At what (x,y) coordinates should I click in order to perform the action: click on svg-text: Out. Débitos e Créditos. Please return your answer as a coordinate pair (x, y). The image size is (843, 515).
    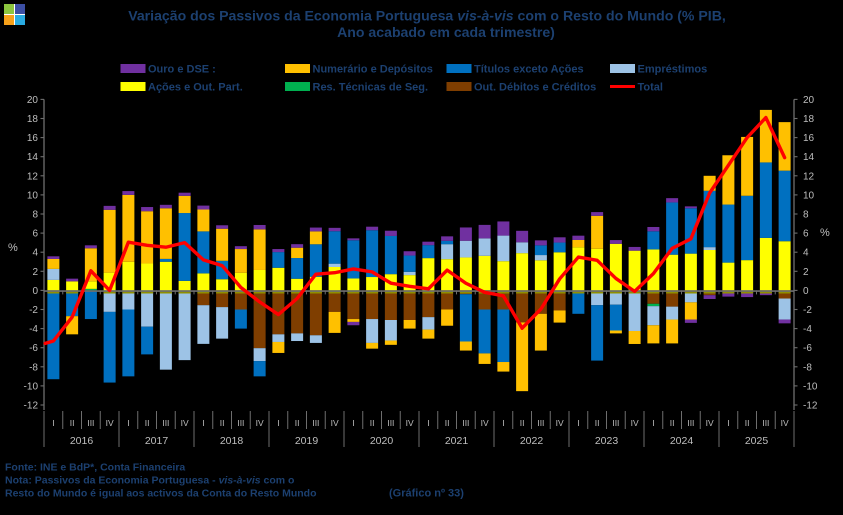
    Looking at the image, I should click on (535, 88).